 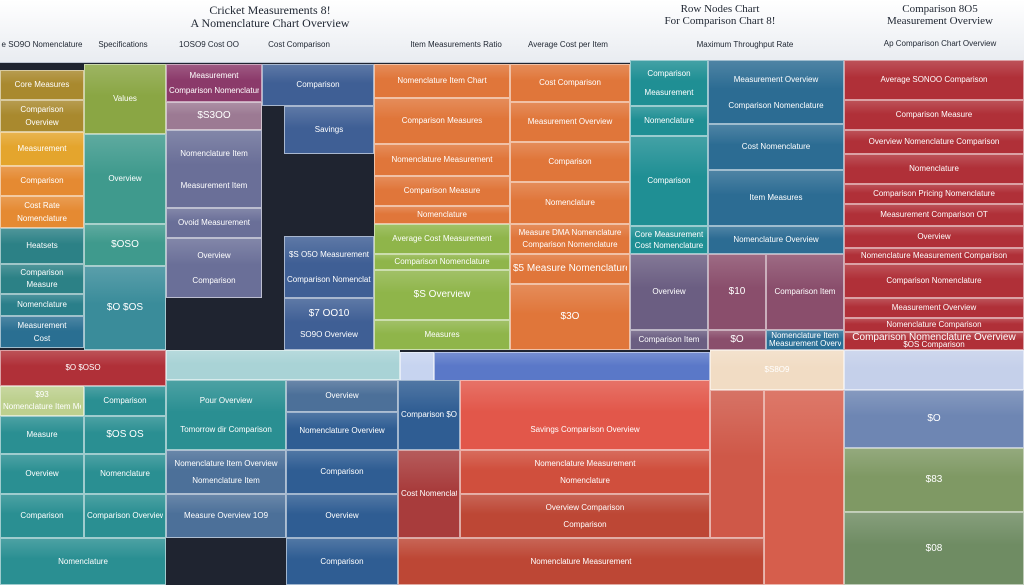 I want to click on table-cell: $83, so click(x=934, y=480).